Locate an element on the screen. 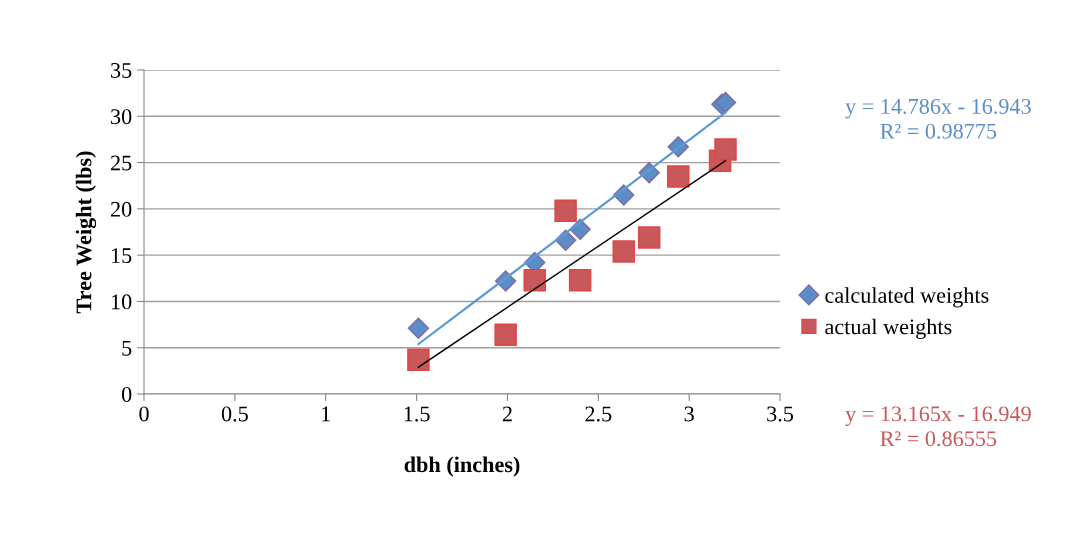 This screenshot has height=549, width=1070. y-tick-label: 10 is located at coordinates (121, 302).